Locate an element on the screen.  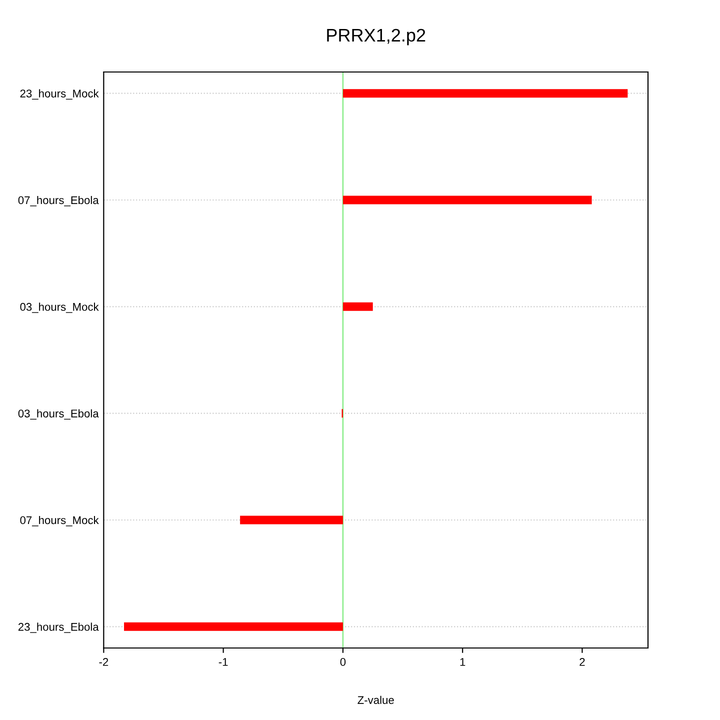
chart-title: PRRX1,2.p2 is located at coordinates (376, 37).